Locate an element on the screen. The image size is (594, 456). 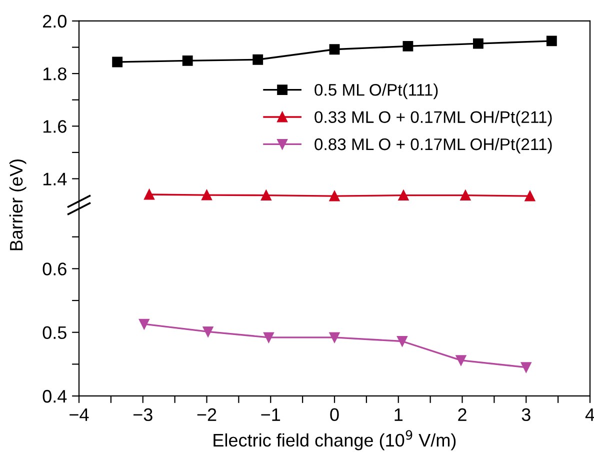
y-tick-label: 0.5 is located at coordinates (54, 333).